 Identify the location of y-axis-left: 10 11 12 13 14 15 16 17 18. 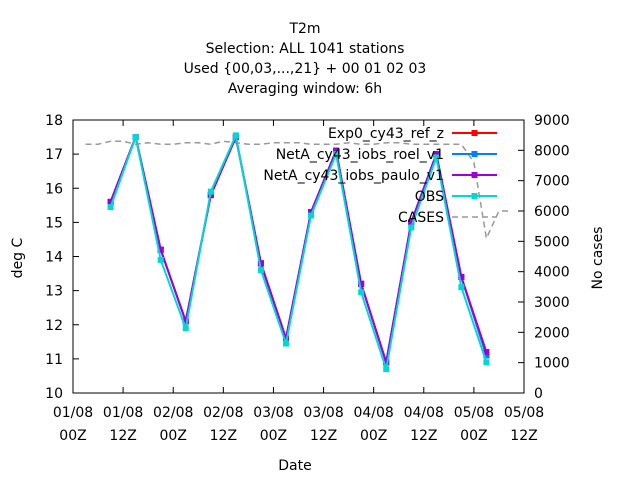
(62, 257).